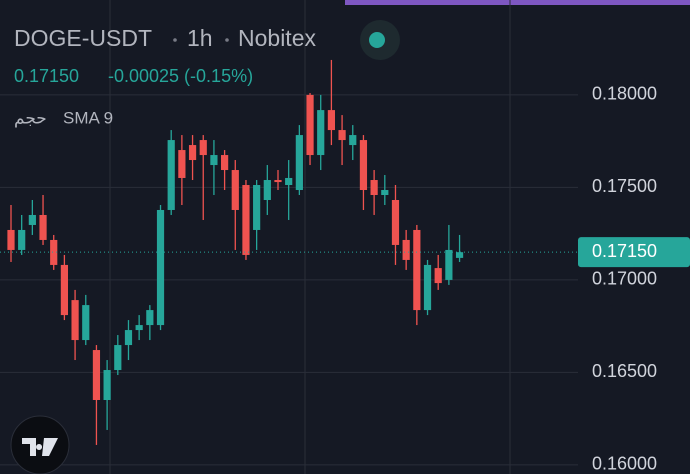  I want to click on tradingview-logo, so click(40, 444).